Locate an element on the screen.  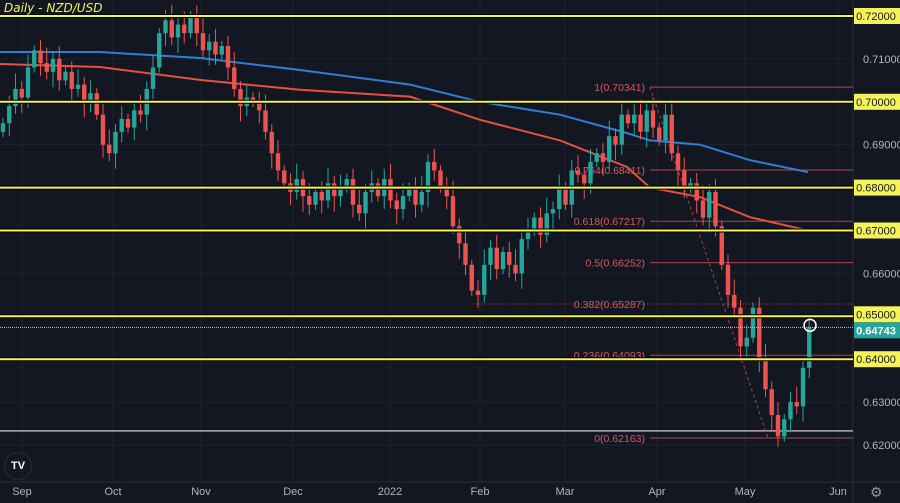
last-price-label: 0.64743 is located at coordinates (876, 331).